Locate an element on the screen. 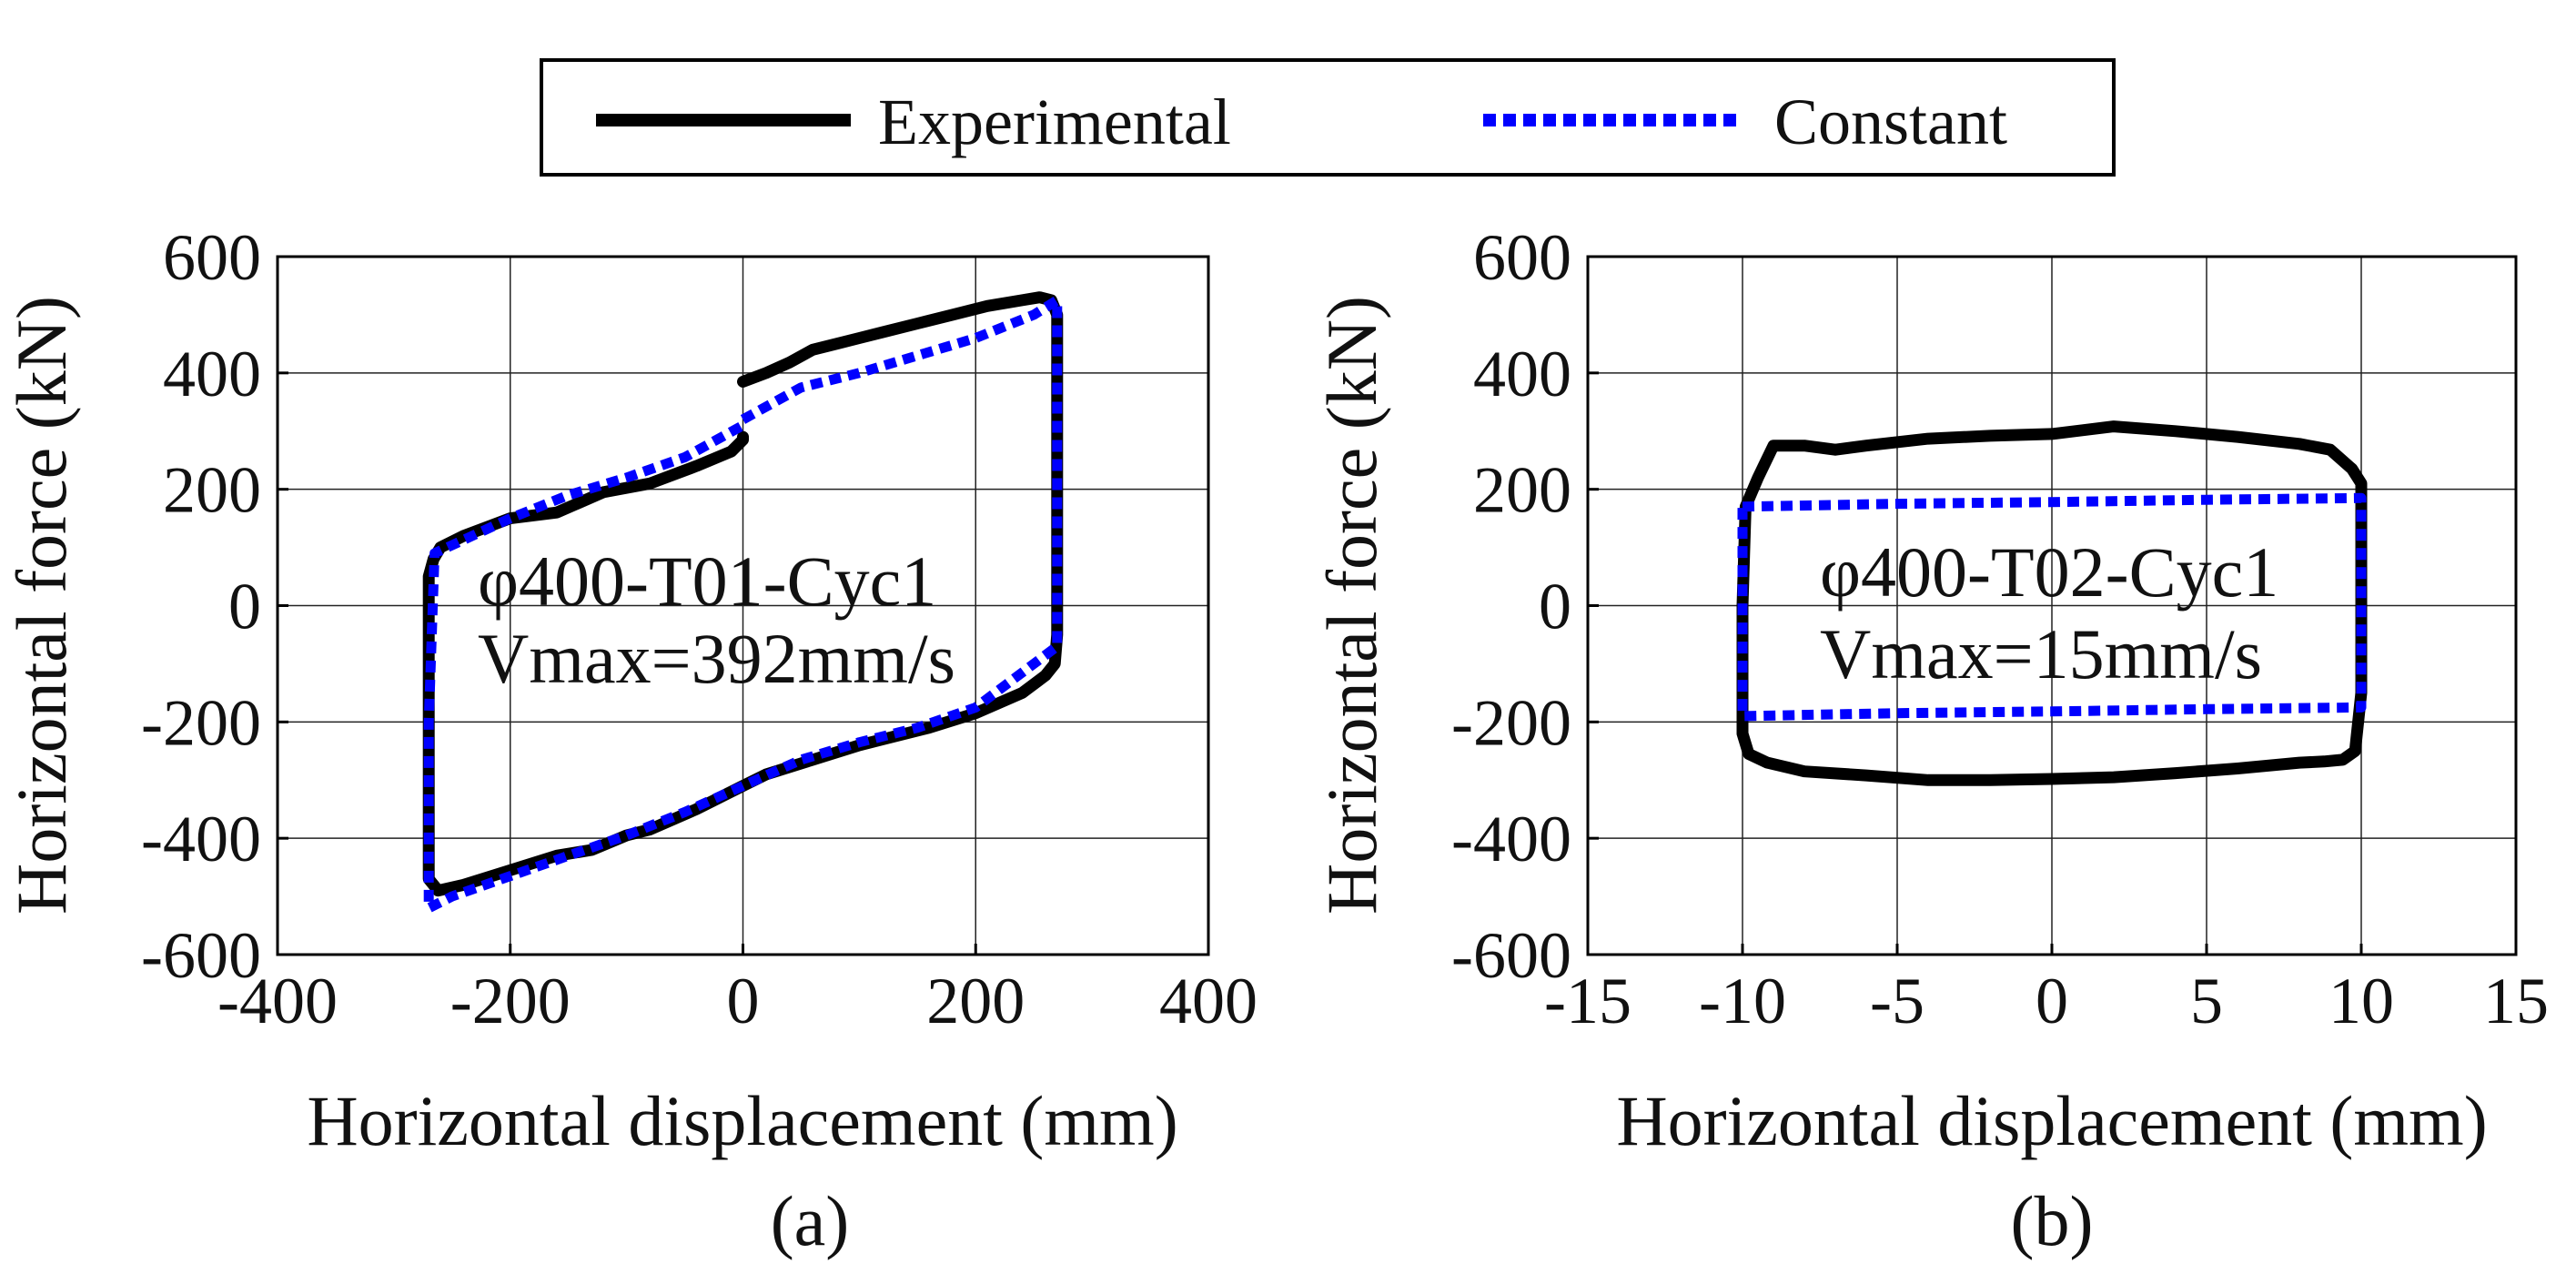 This screenshot has width=2576, height=1274. annotation-a-line2: Vmax=392mm/s is located at coordinates (717, 659).